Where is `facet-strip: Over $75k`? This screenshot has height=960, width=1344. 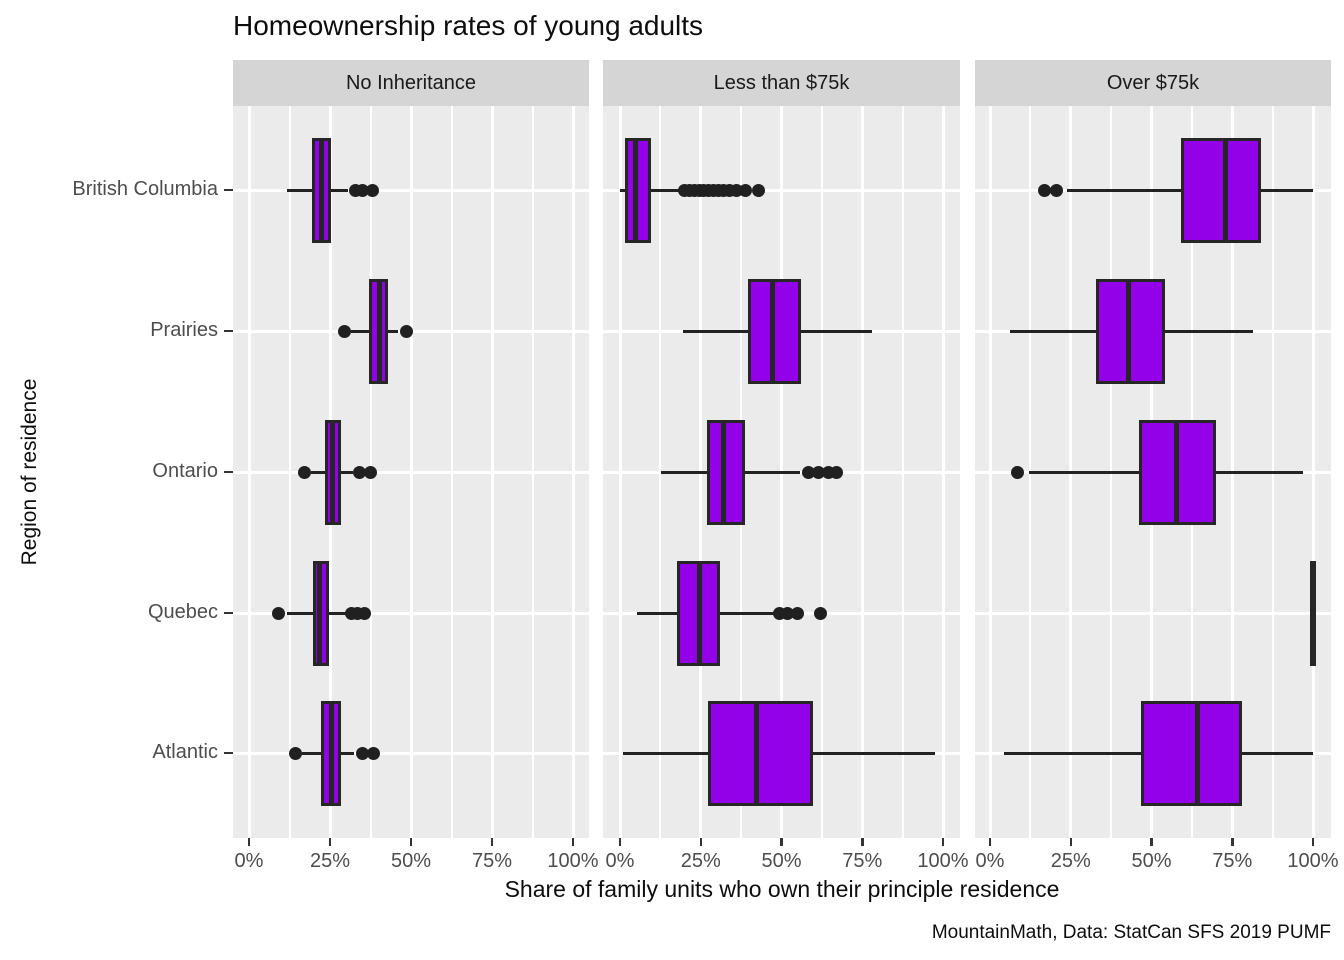 facet-strip: Over $75k is located at coordinates (1153, 83).